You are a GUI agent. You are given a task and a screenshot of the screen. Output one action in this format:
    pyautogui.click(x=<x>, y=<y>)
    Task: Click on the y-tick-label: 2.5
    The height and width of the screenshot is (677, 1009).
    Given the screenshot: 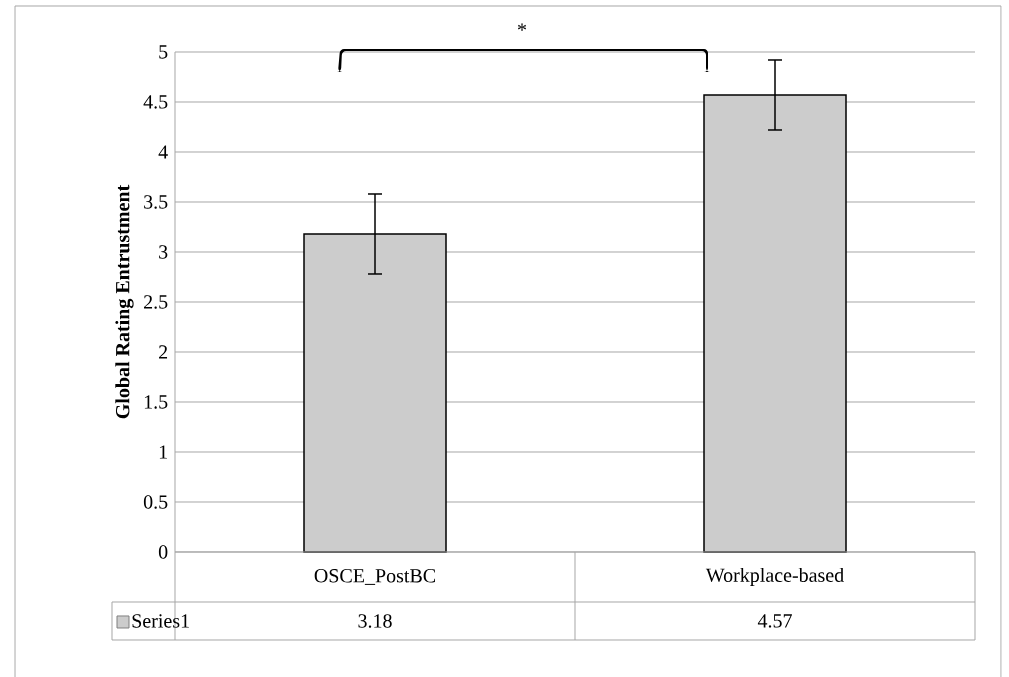 What is the action you would take?
    pyautogui.click(x=156, y=302)
    